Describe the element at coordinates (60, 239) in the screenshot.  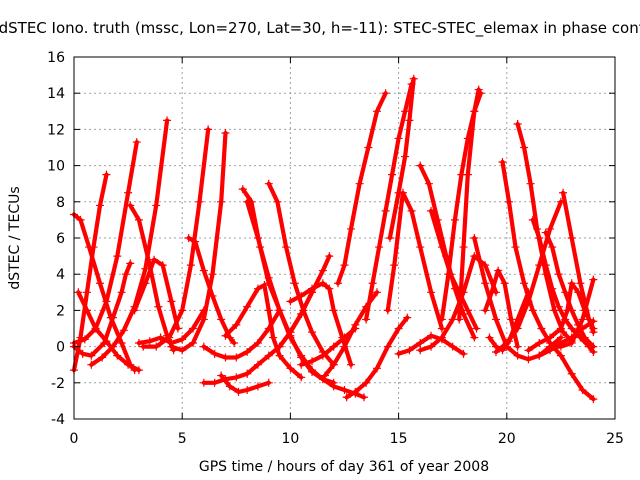
I see `y-tick-label-5: 6` at that location.